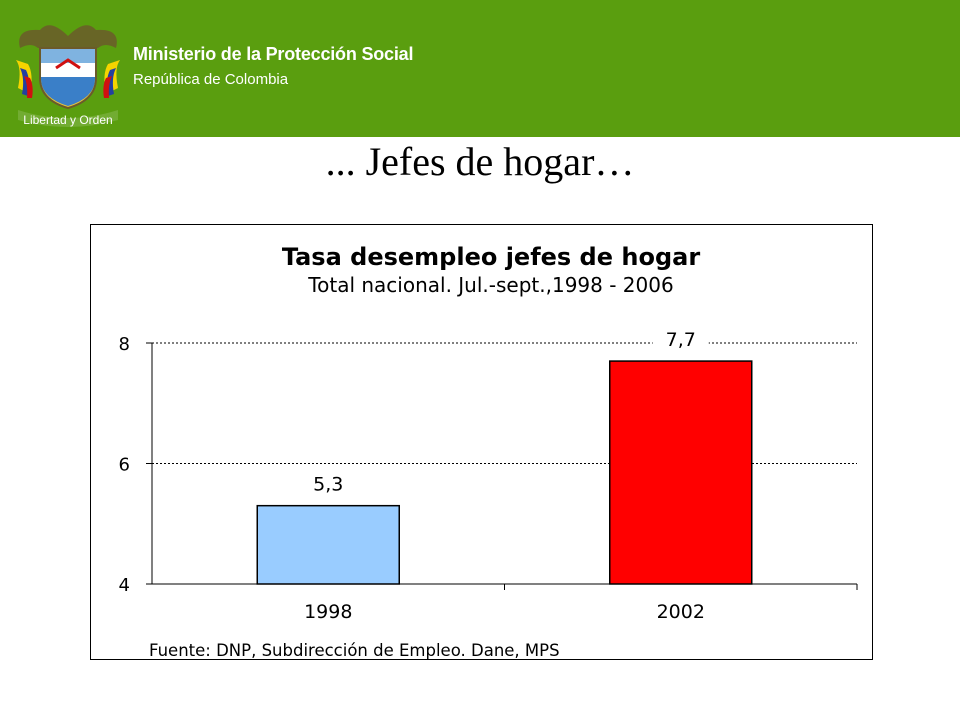 This screenshot has width=960, height=720. What do you see at coordinates (211, 79) in the screenshot?
I see `country-name: República de Colombia` at bounding box center [211, 79].